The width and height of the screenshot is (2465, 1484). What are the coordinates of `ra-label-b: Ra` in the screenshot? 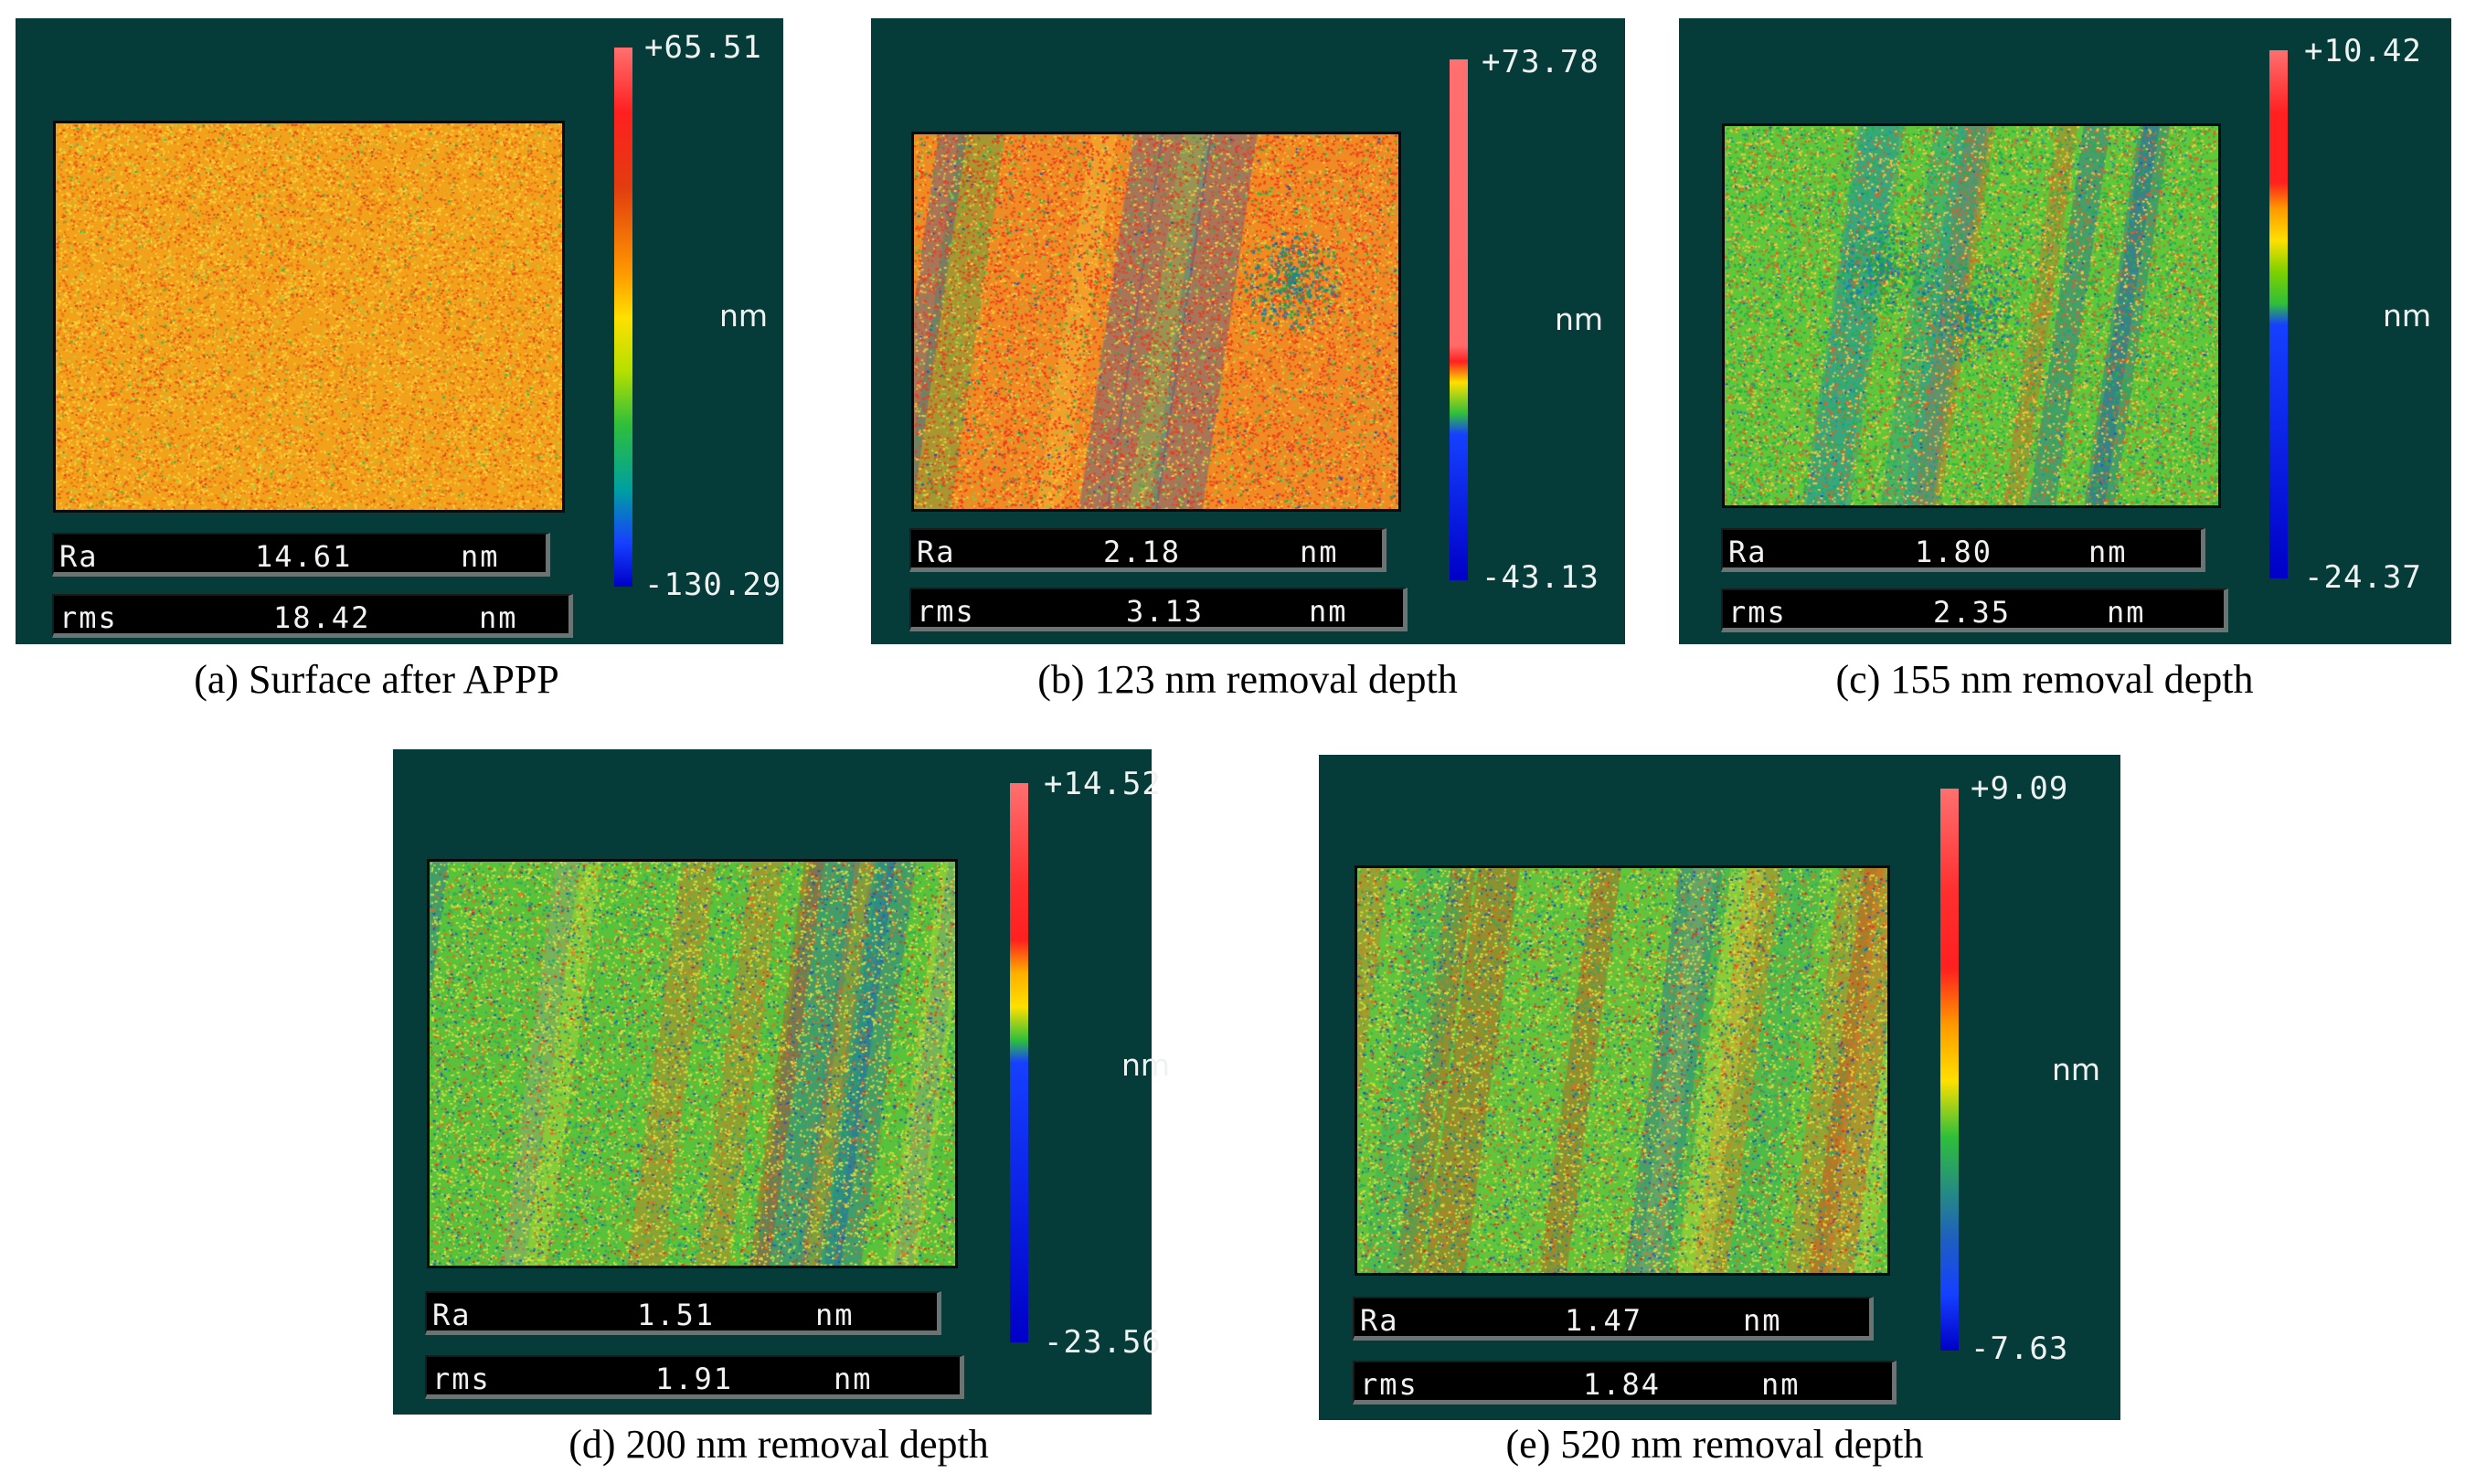 It's located at (936, 552).